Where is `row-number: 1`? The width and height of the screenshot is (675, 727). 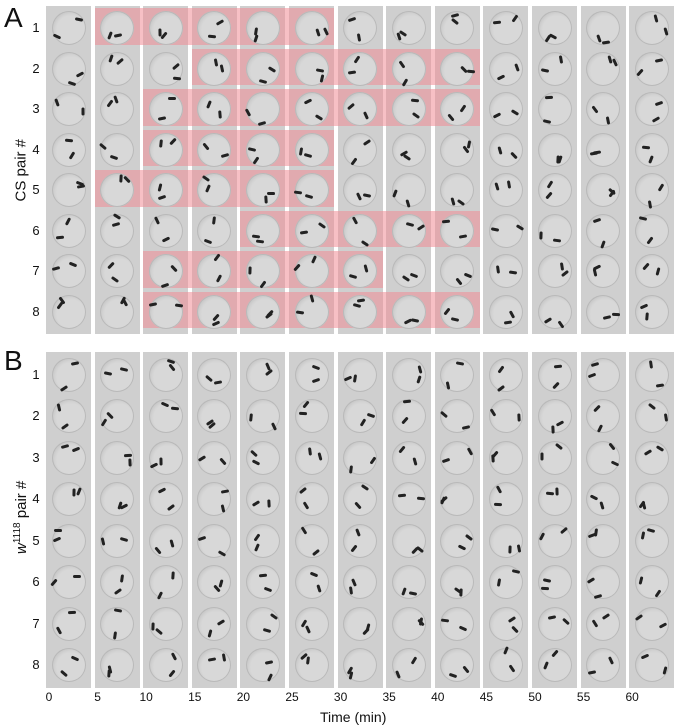
row-number: 1 is located at coordinates (36, 374).